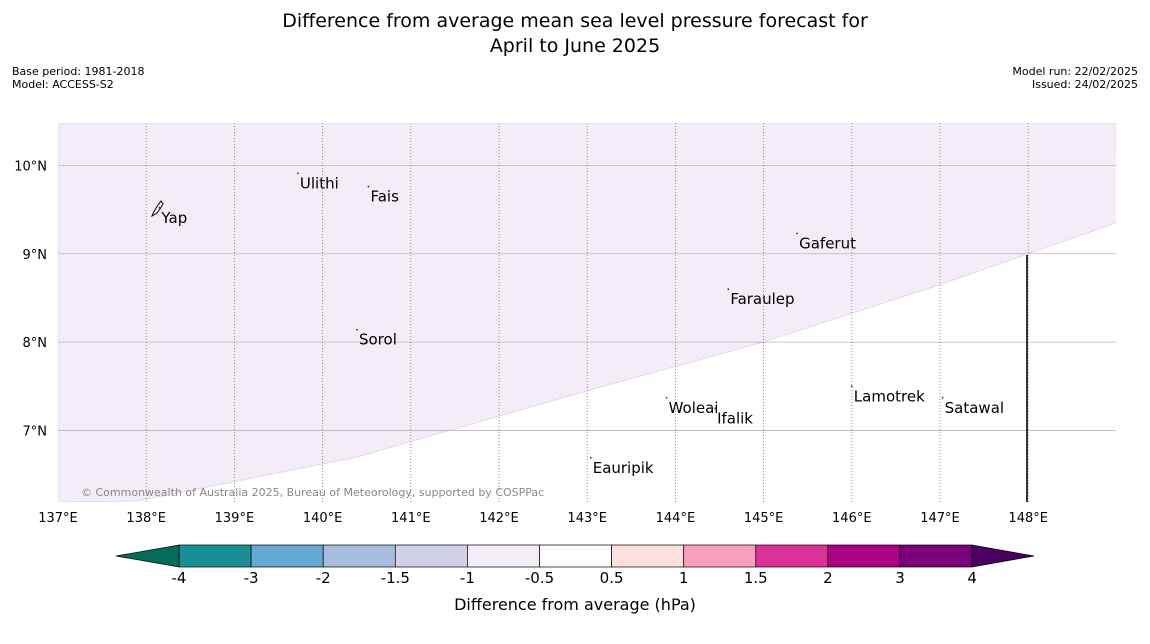 This screenshot has width=1150, height=644. I want to click on lon-tick-label: 142°E, so click(499, 518).